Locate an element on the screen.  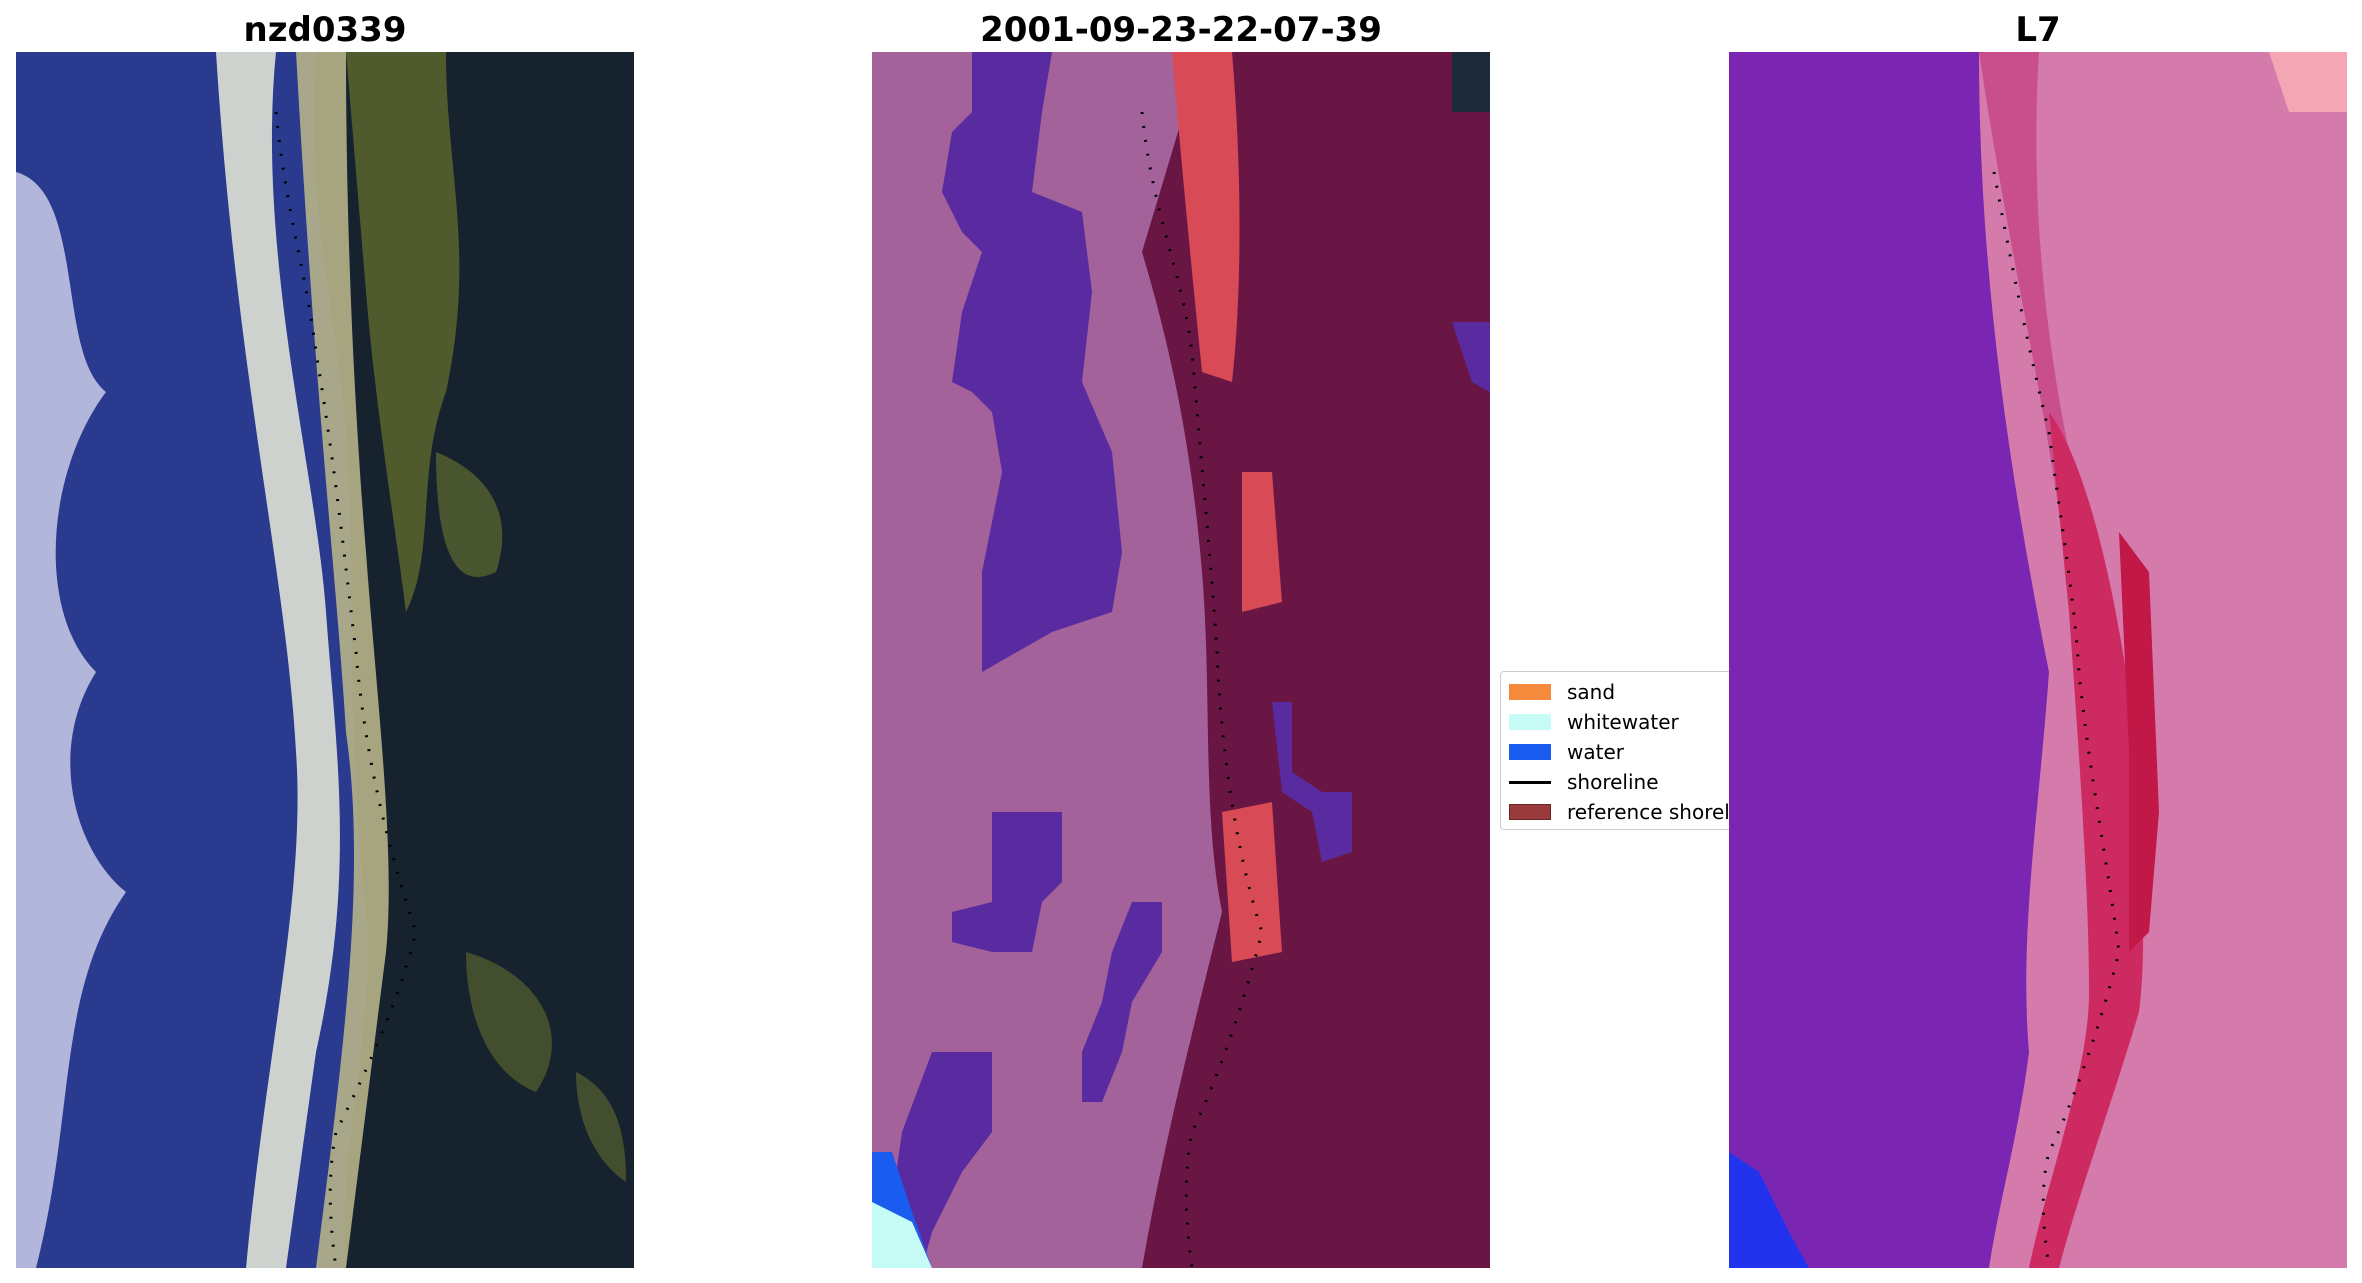
surf-zone-east is located at coordinates (278, 660).